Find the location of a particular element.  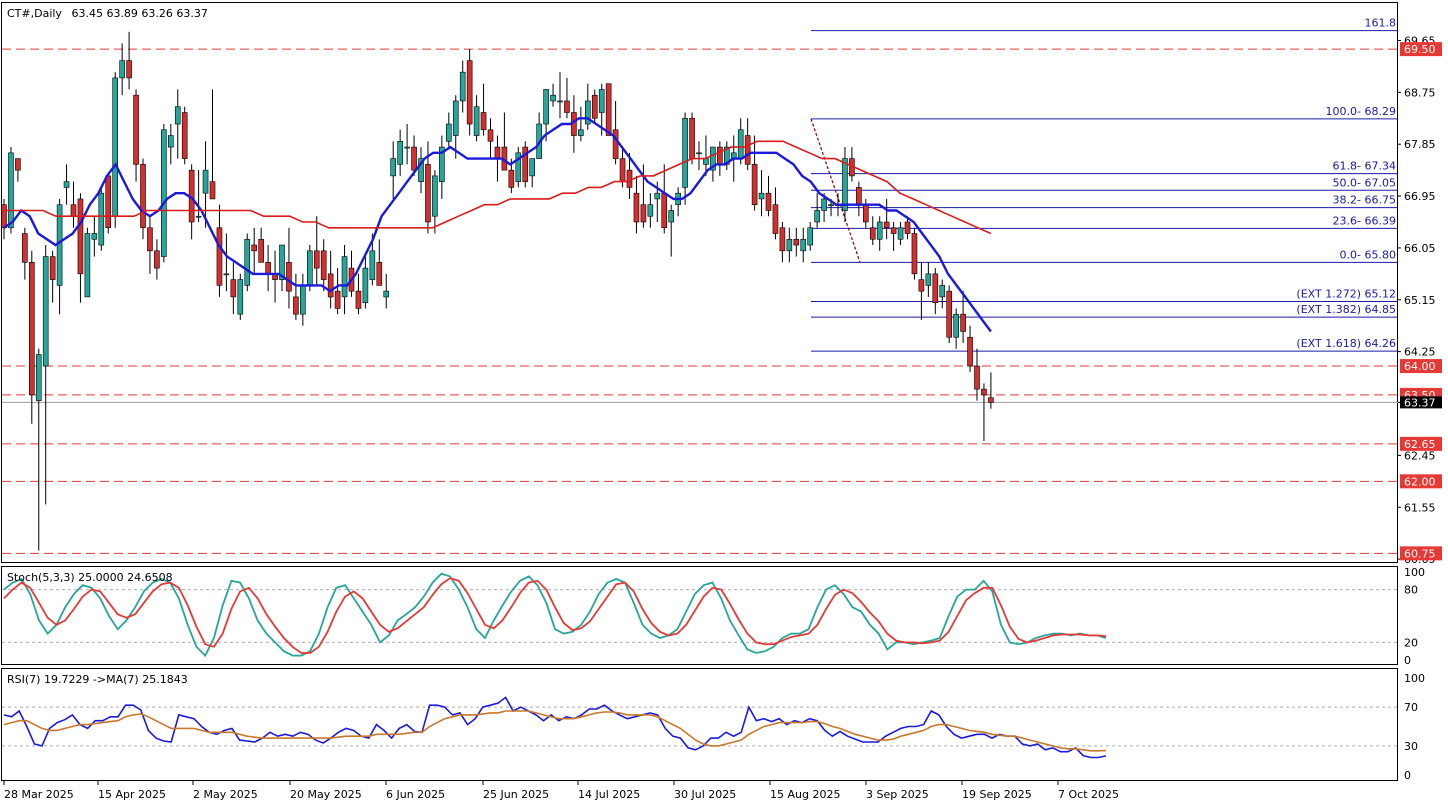

date-tick-label: 15 Apr 2025 is located at coordinates (132, 794).